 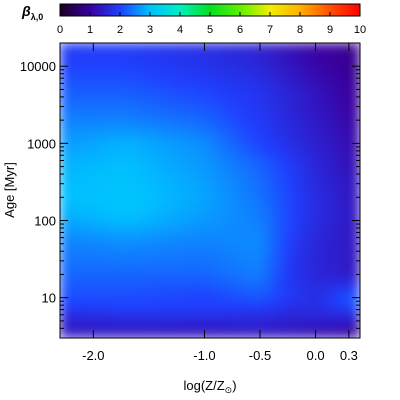 What do you see at coordinates (240, 30) in the screenshot?
I see `colorbar-tick-label: 6` at bounding box center [240, 30].